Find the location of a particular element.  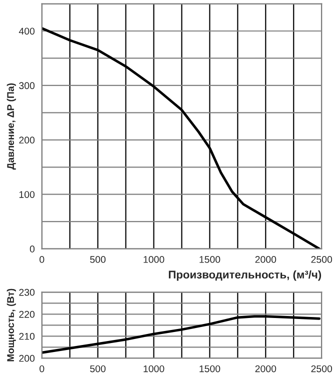

y-axis-title: Мощность, (Вт) is located at coordinates (11, 325).